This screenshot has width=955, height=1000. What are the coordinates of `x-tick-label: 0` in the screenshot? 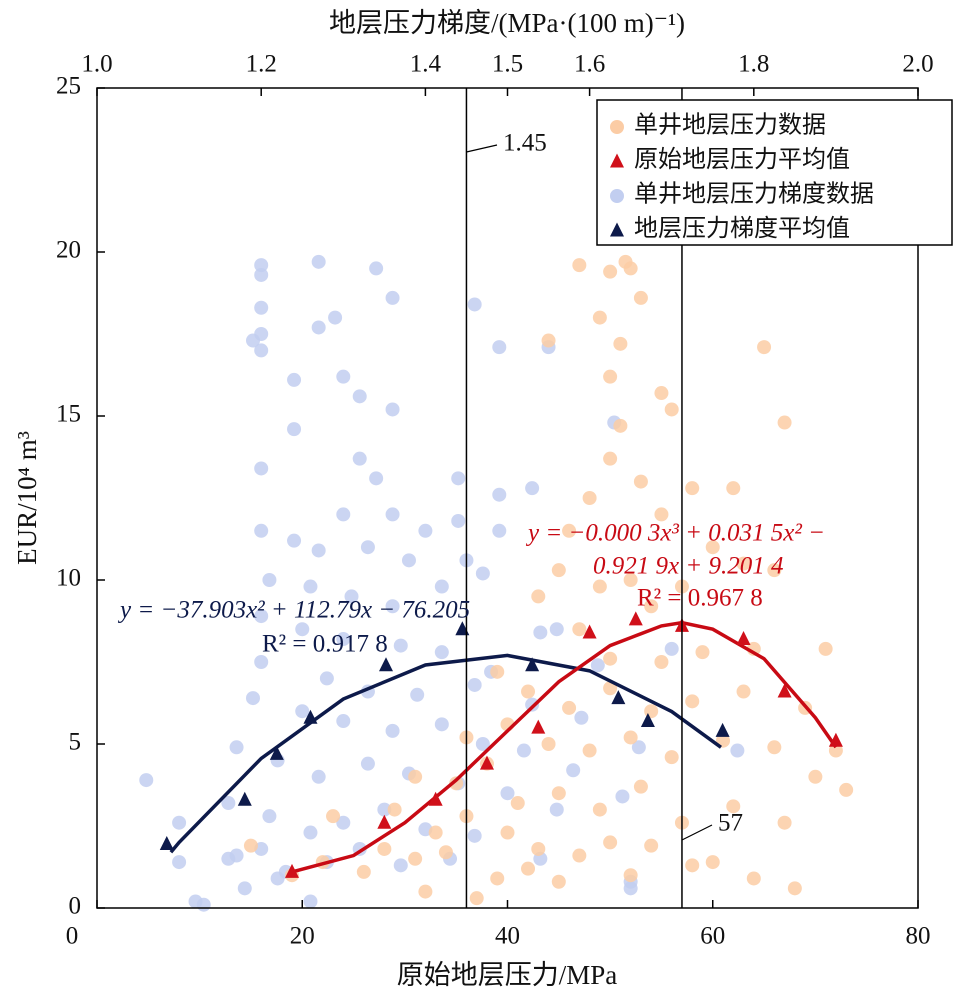 It's located at (72, 936).